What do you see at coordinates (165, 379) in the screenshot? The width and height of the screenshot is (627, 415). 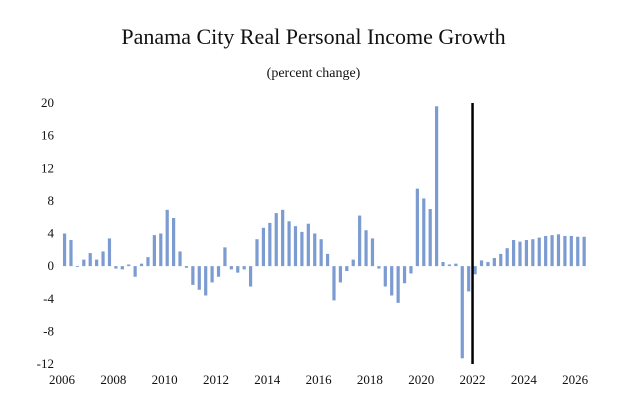 I see `x-tick-label: 2010` at bounding box center [165, 379].